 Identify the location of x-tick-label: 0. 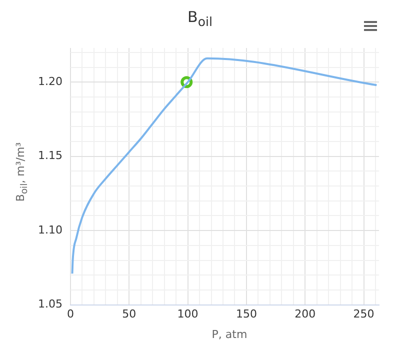
(70, 313).